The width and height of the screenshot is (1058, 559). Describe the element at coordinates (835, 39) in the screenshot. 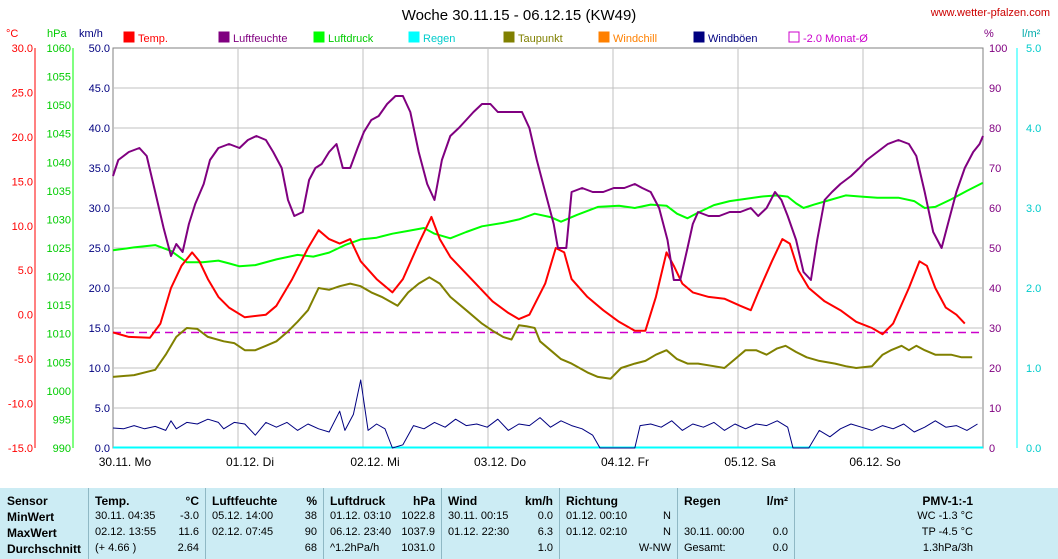

I see `legend-label: -2.0 Monat-Ø` at that location.